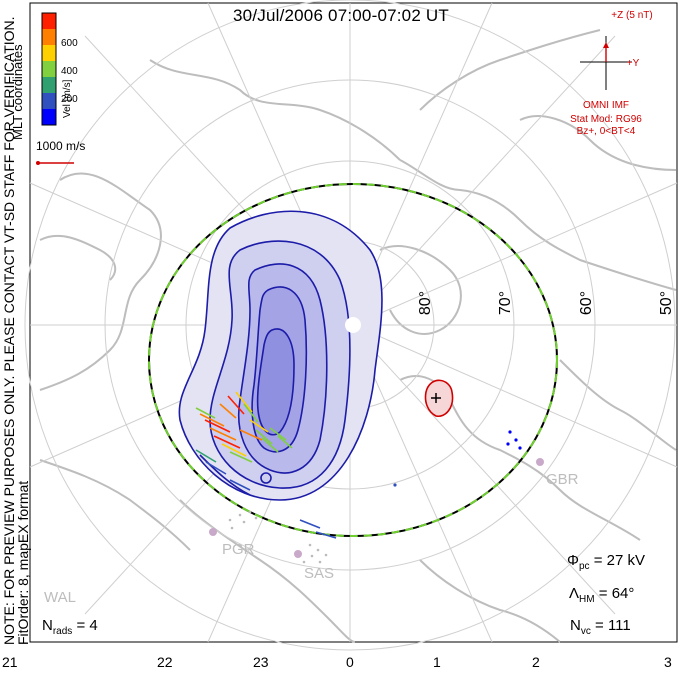  What do you see at coordinates (165, 662) in the screenshot?
I see `mlt-label-22: 22` at bounding box center [165, 662].